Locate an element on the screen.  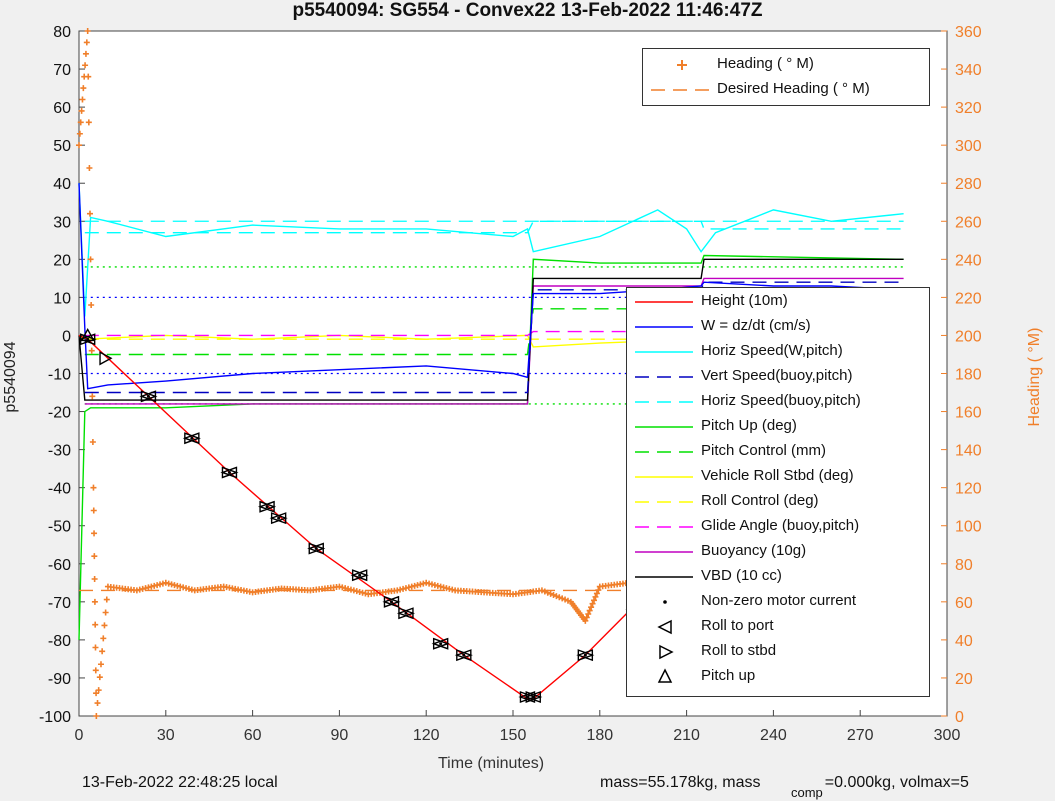
y-tick-label: 60 is located at coordinates (62, 108).